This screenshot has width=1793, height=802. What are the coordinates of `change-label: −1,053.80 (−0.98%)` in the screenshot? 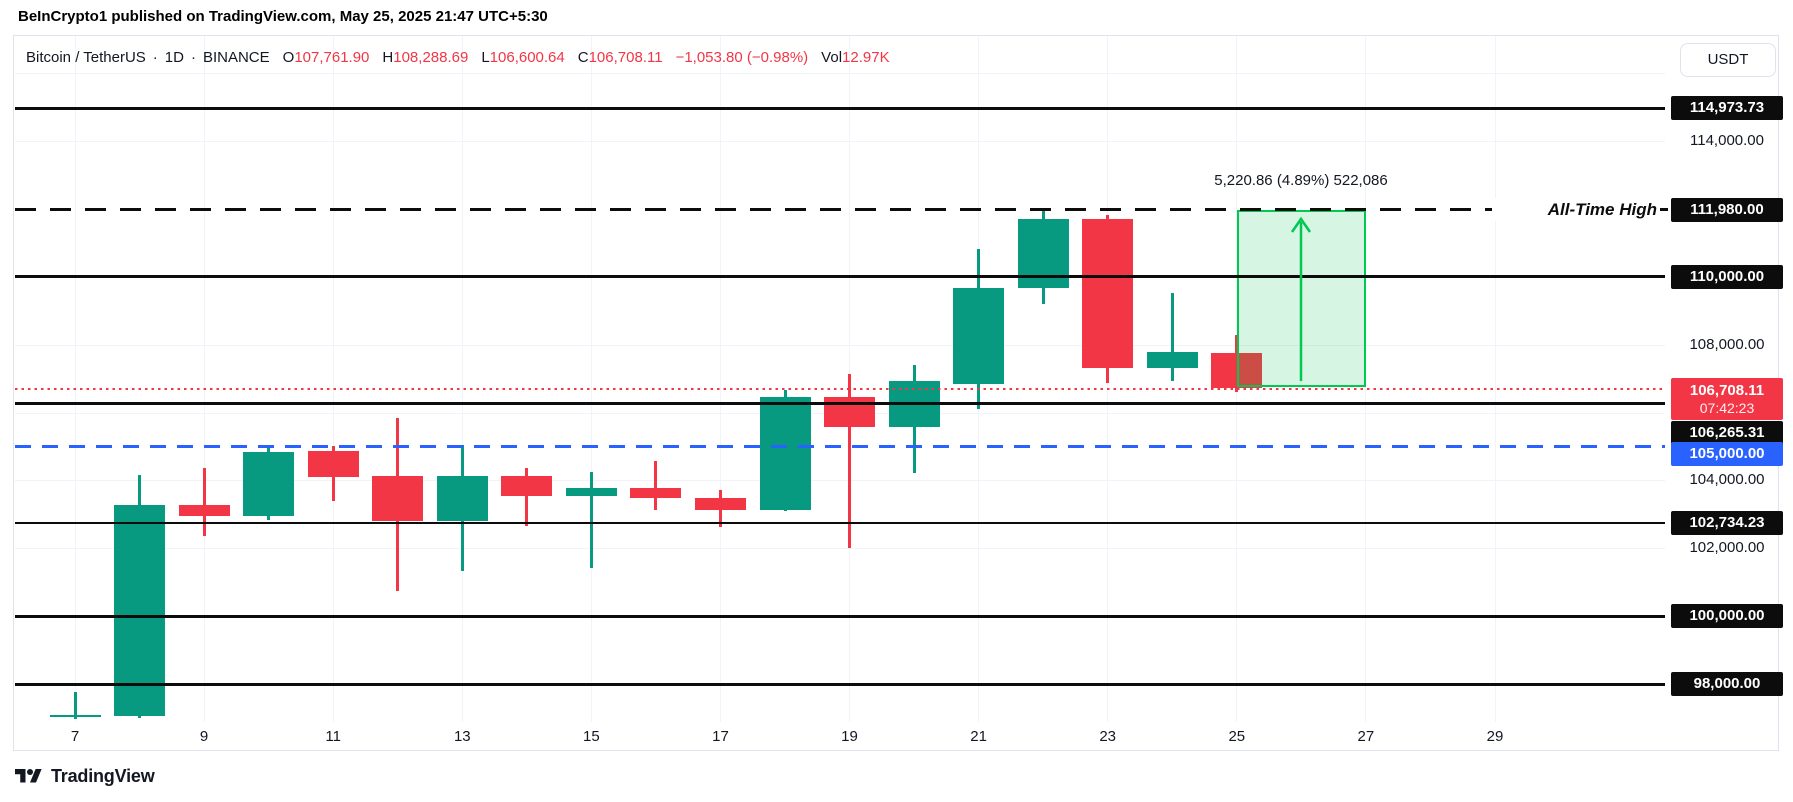 It's located at (742, 57).